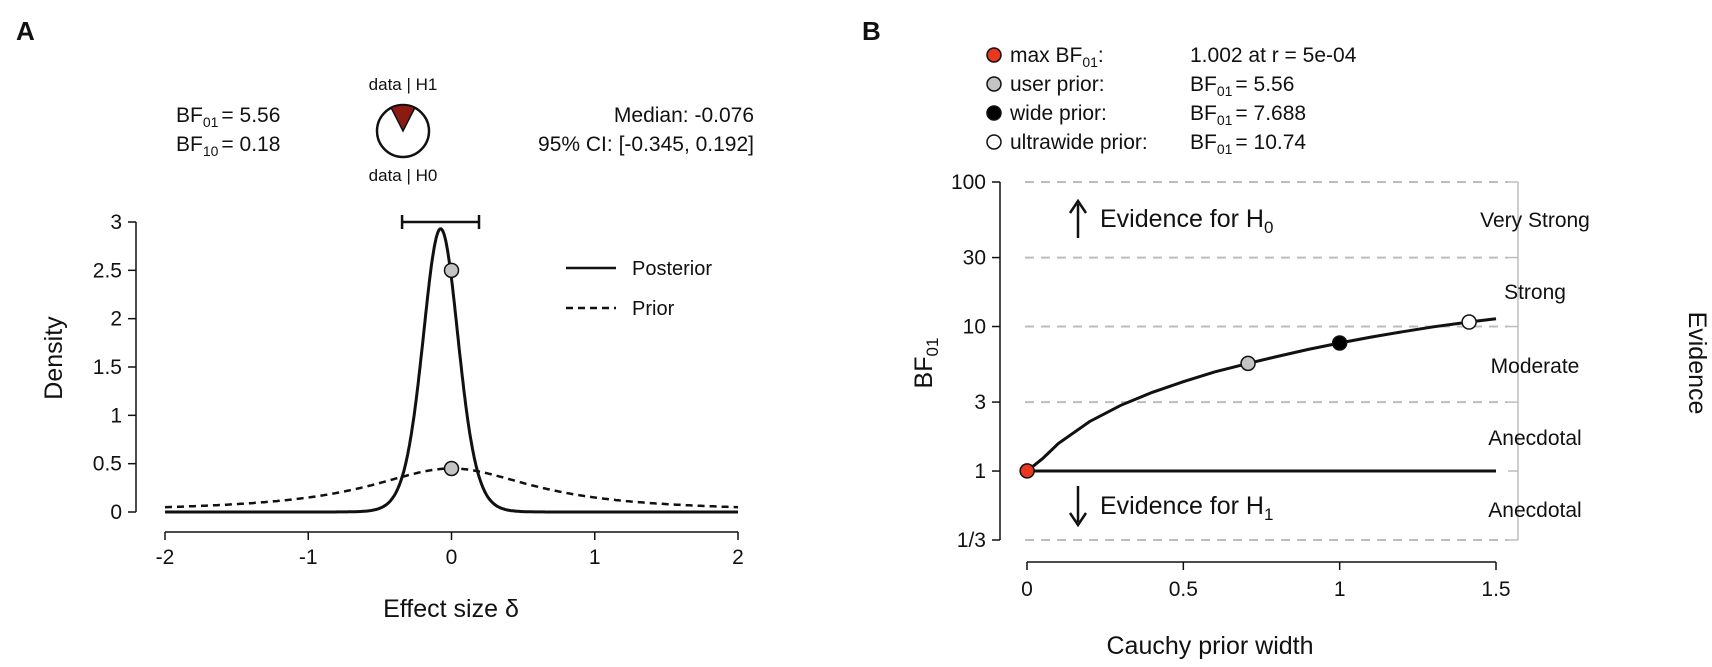 The image size is (1712, 667). Describe the element at coordinates (1697, 363) in the screenshot. I see `right-label-evidence: Evidence` at that location.